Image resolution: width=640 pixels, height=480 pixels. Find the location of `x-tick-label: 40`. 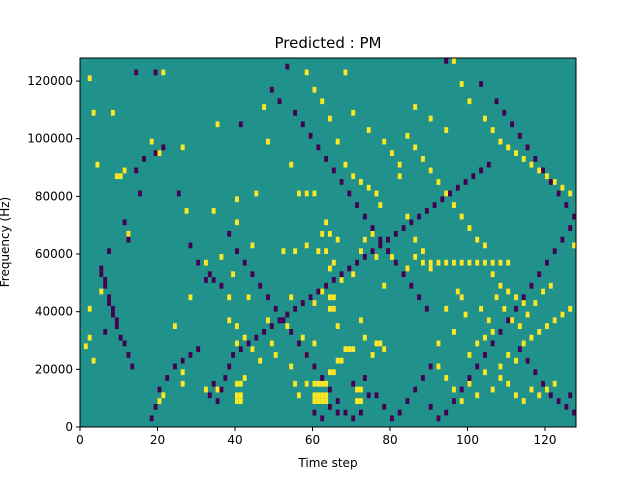

x-tick-label: 40 is located at coordinates (234, 440).